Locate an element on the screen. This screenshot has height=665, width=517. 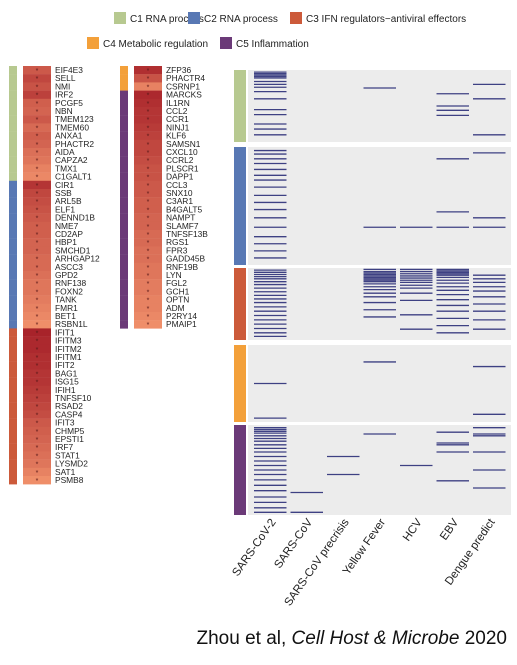
gene-label: GPD2 is located at coordinates (66, 275).